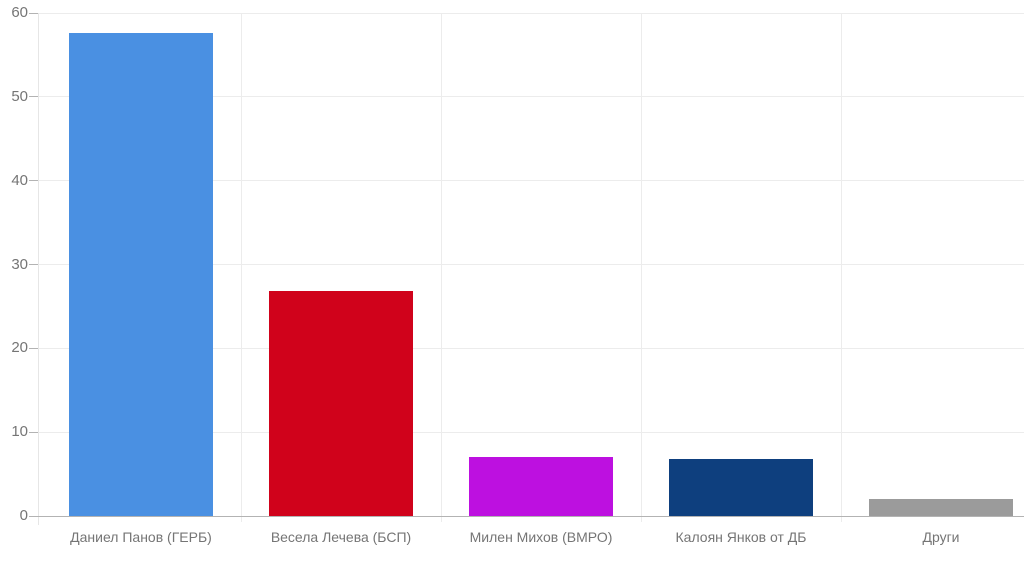 The height and width of the screenshot is (582, 1024). What do you see at coordinates (19, 96) in the screenshot?
I see `y-axis-tick-label: 50` at bounding box center [19, 96].